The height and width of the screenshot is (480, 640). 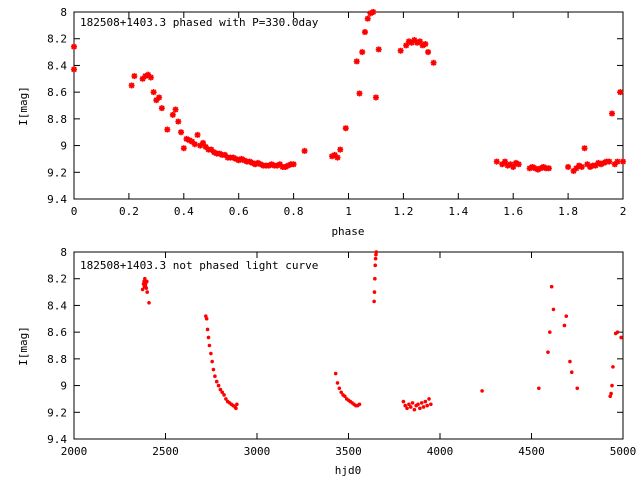 I want to click on unphased-y-tick-label: 9.2, so click(x=57, y=412).